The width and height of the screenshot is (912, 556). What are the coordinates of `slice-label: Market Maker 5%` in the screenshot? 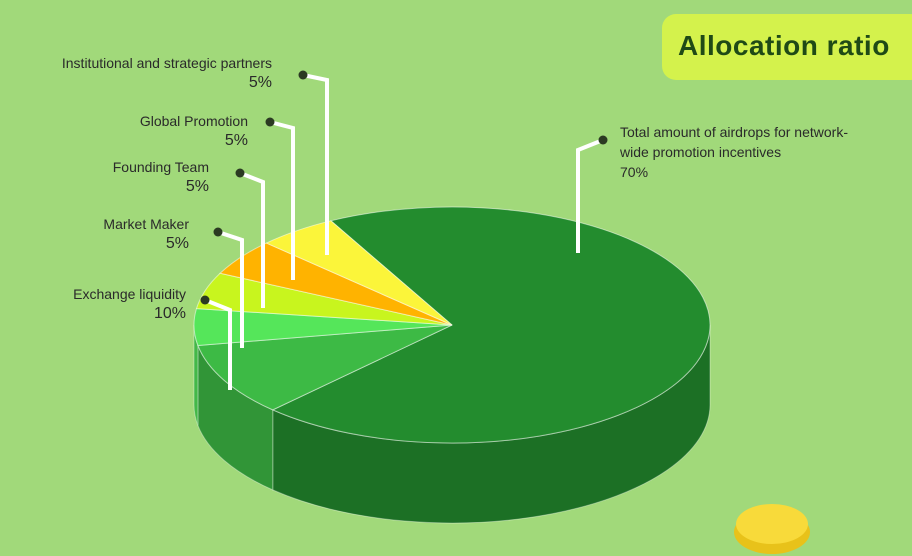 It's located at (146, 234).